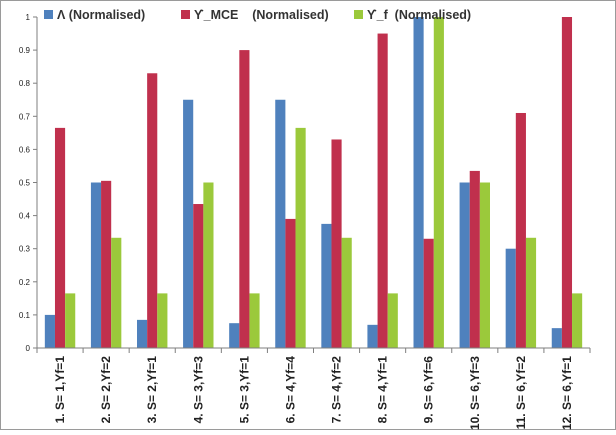 This screenshot has height=435, width=616. What do you see at coordinates (152, 390) in the screenshot?
I see `x-tick-label: 3. S= 2,Yf=1` at bounding box center [152, 390].